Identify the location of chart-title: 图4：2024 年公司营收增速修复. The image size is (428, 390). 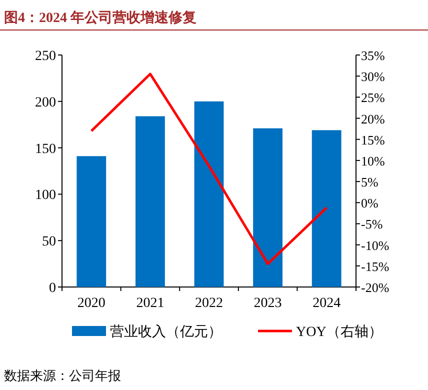
(100, 18).